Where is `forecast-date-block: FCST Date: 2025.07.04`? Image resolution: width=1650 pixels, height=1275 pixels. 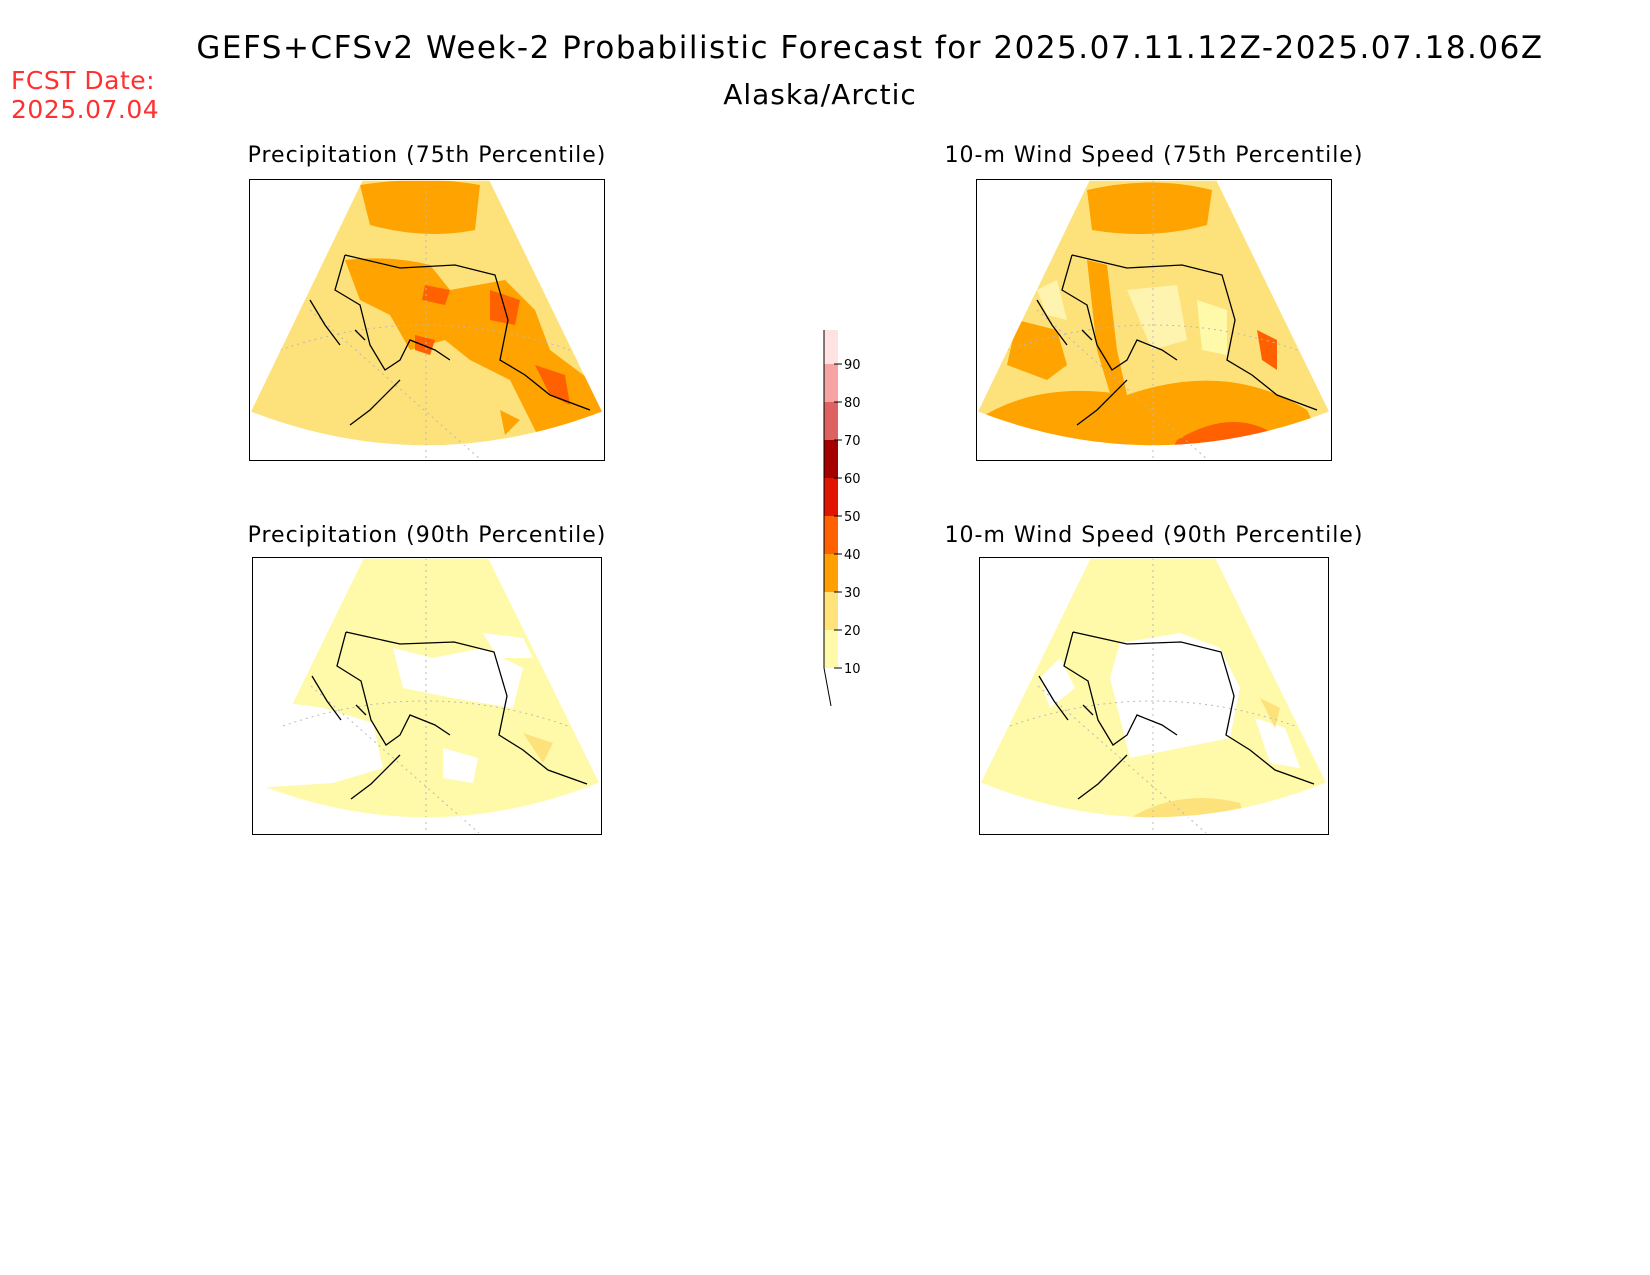 forecast-date-block: FCST Date: 2025.07.04 is located at coordinates (85, 95).